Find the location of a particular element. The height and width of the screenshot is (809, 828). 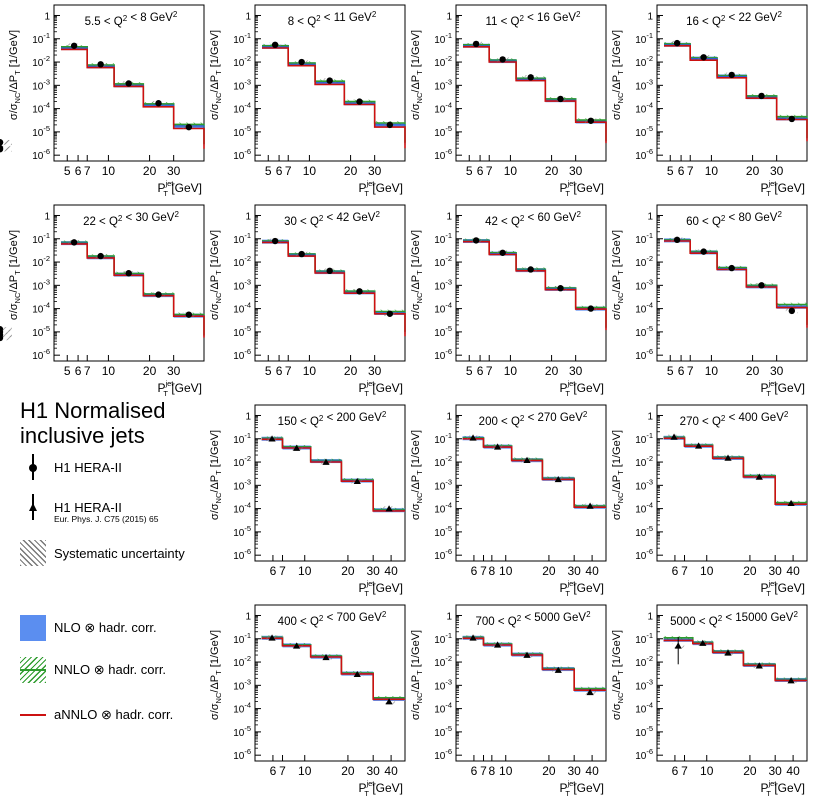

systematic-hatch is located at coordinates (6, 148).